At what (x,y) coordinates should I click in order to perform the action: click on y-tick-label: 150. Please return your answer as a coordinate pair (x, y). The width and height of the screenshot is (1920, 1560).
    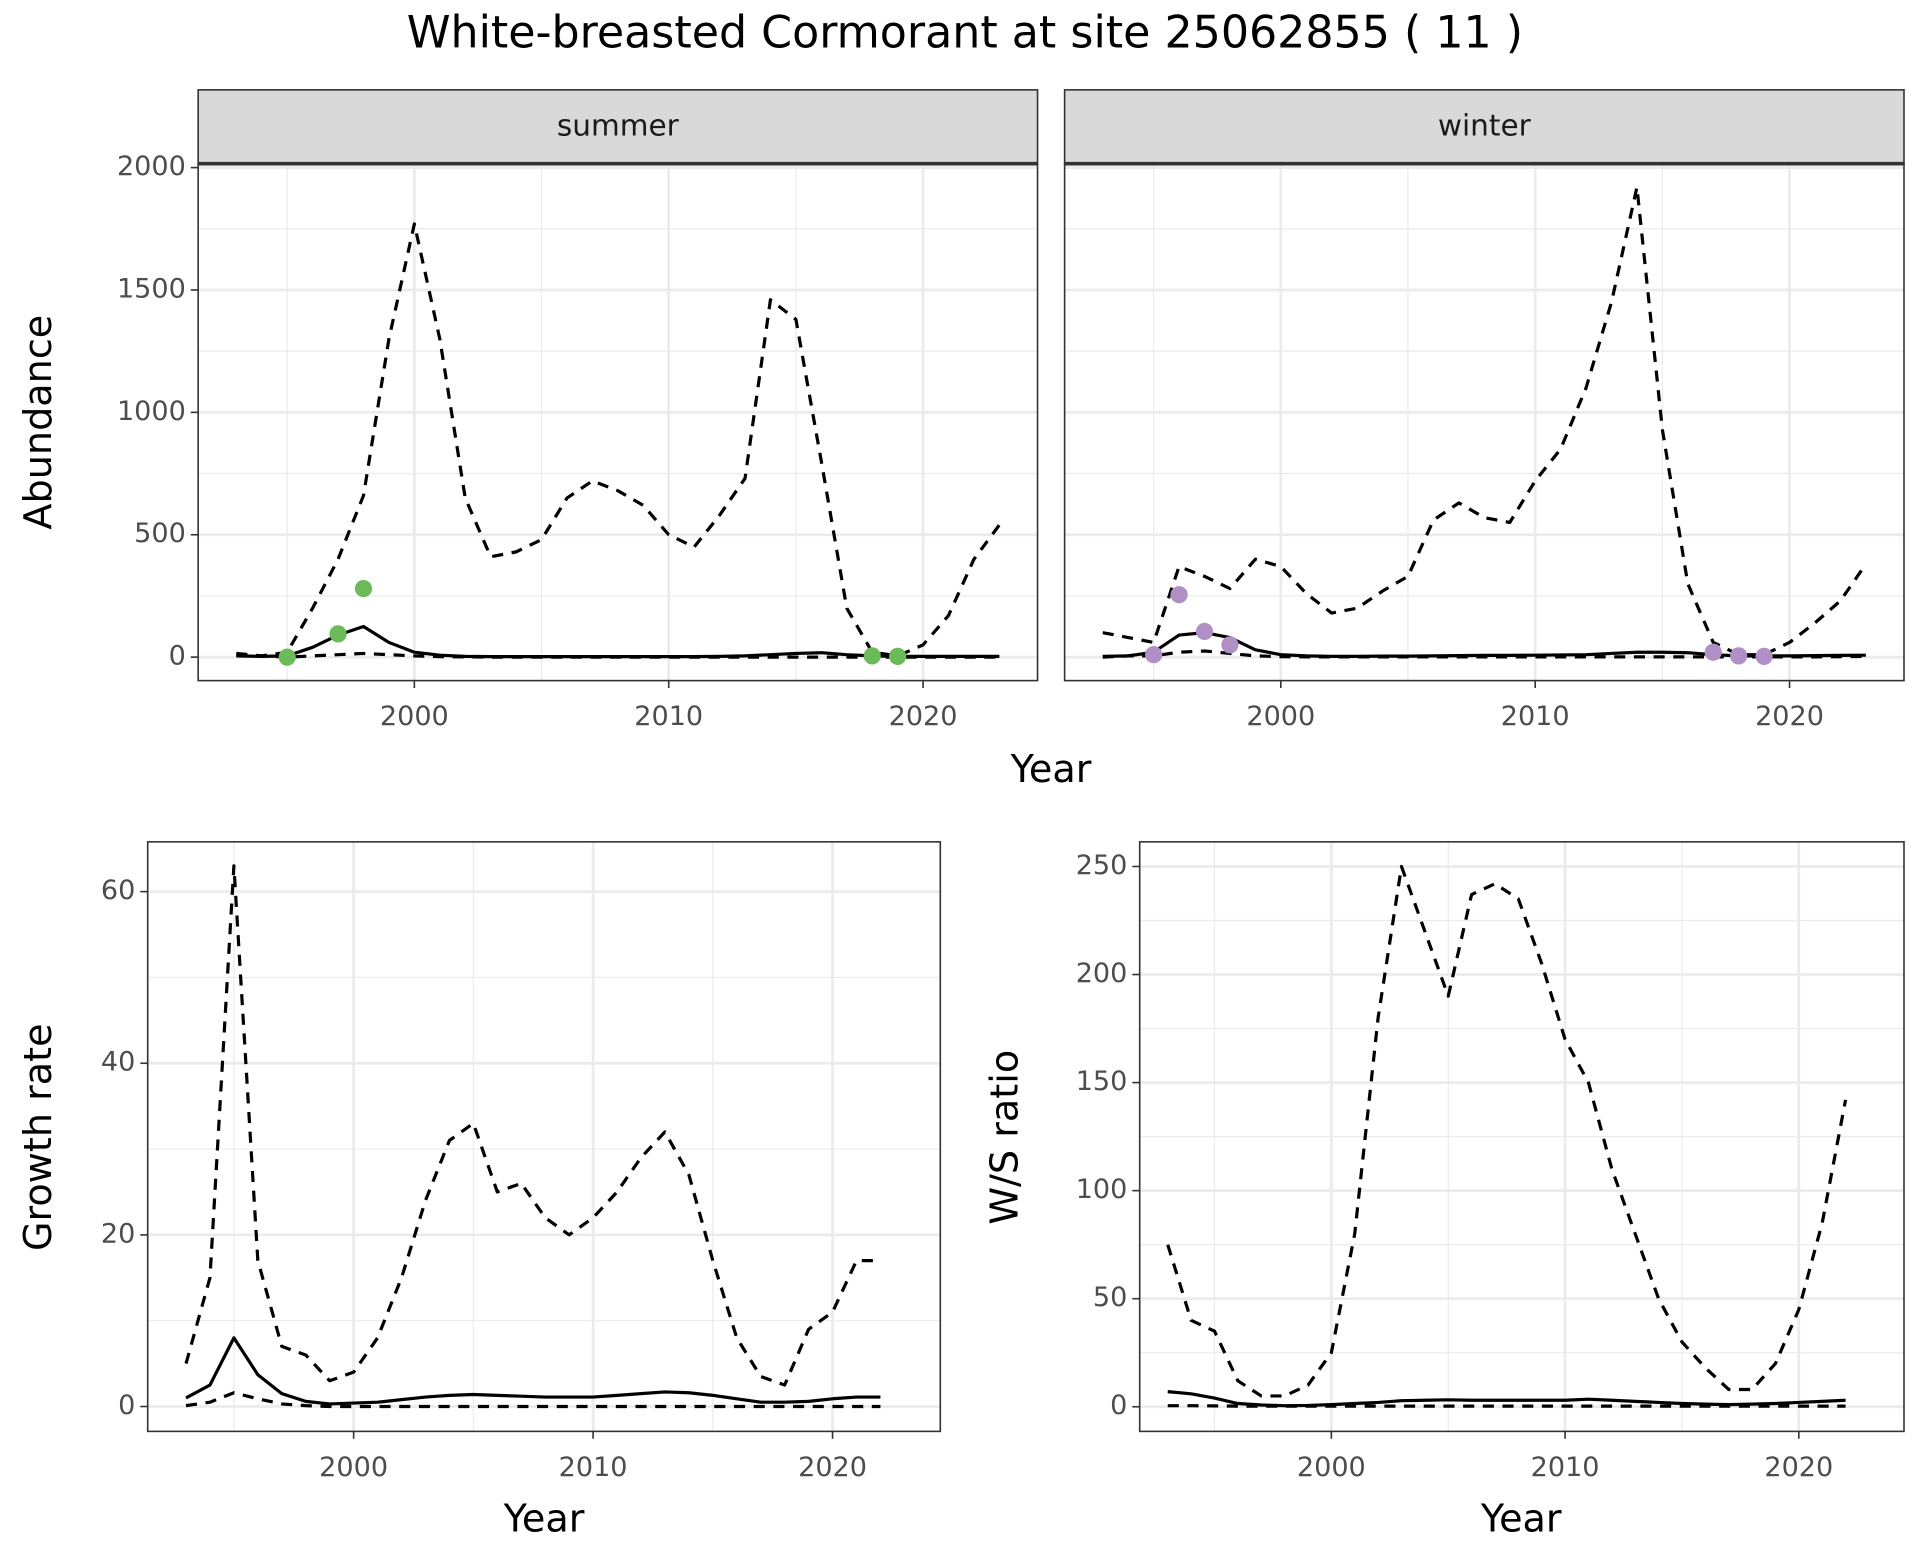
    Looking at the image, I should click on (1102, 1081).